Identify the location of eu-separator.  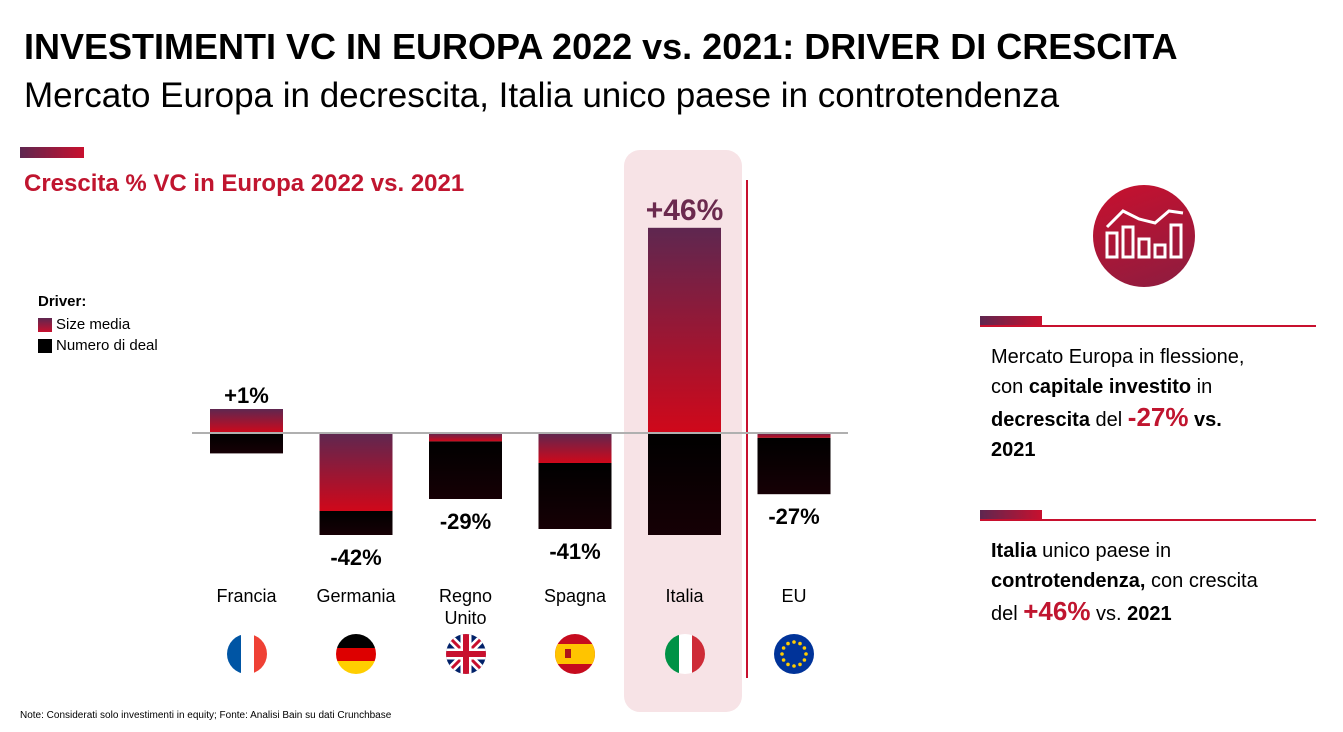
(747, 429).